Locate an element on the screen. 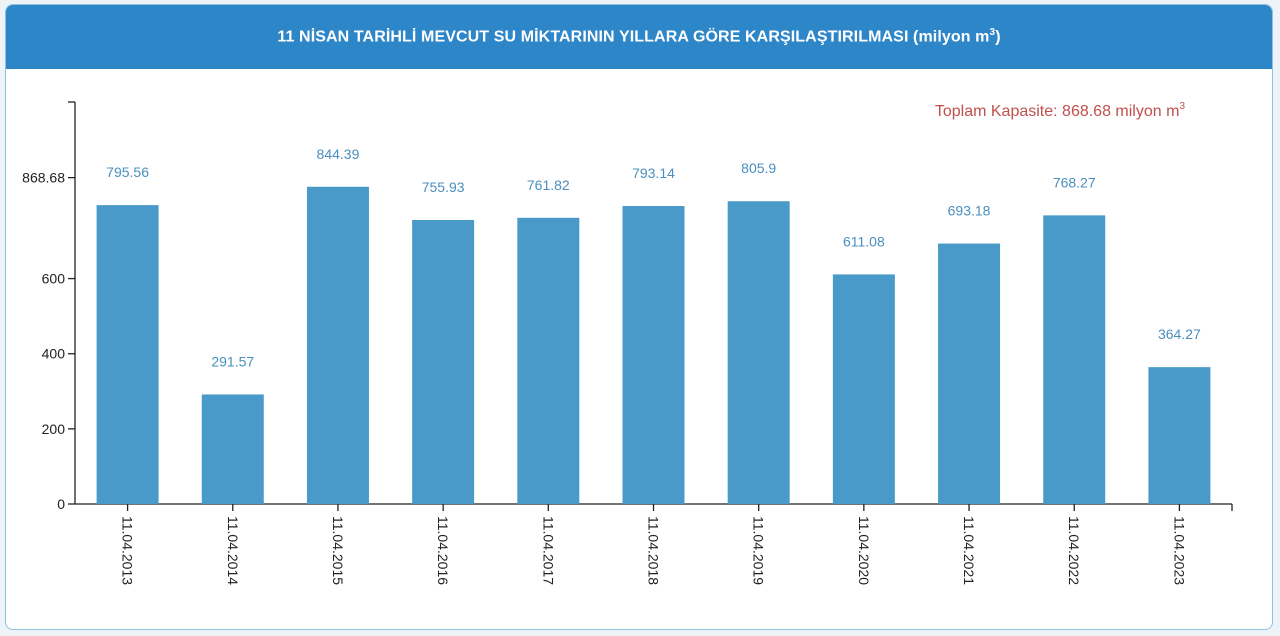  x-tick-label: 11.04.2017 is located at coordinates (548, 550).